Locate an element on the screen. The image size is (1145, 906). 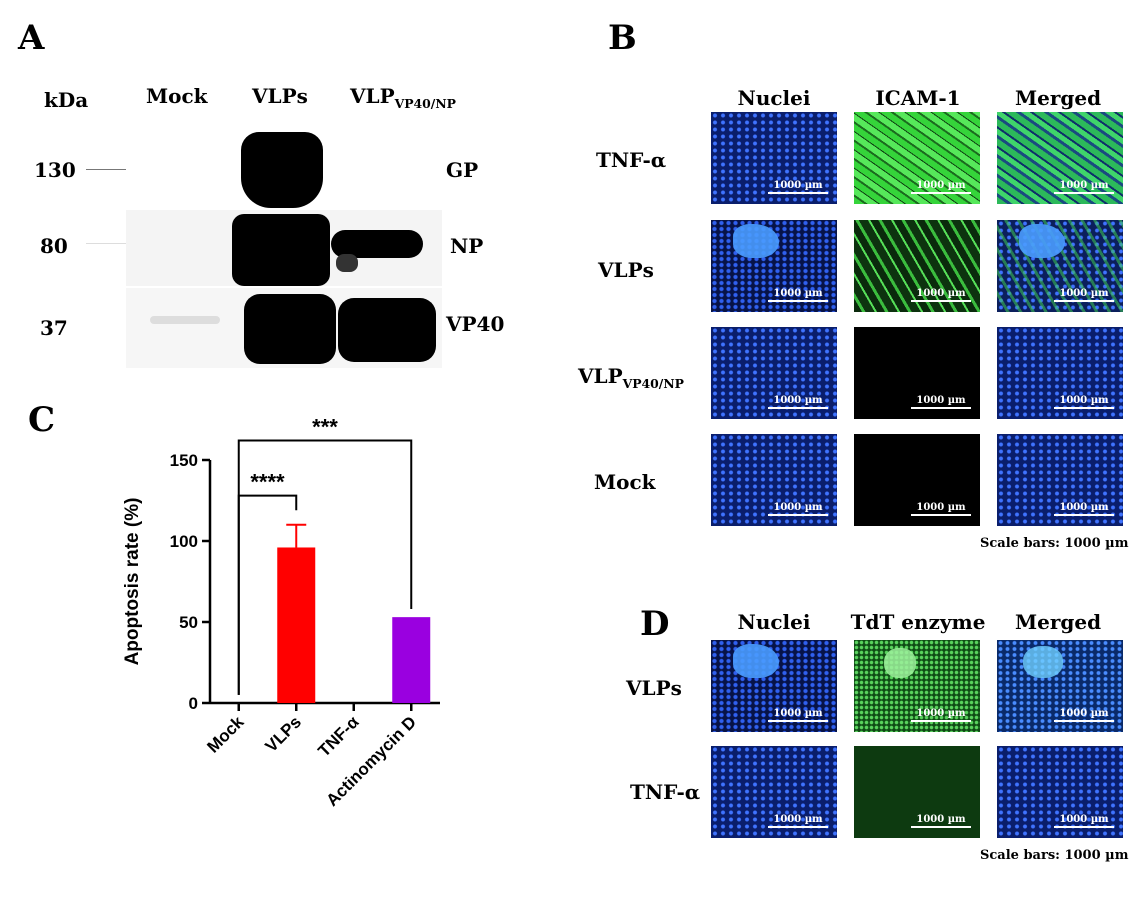
blot-strip-vp40 is located at coordinates (284, 328).